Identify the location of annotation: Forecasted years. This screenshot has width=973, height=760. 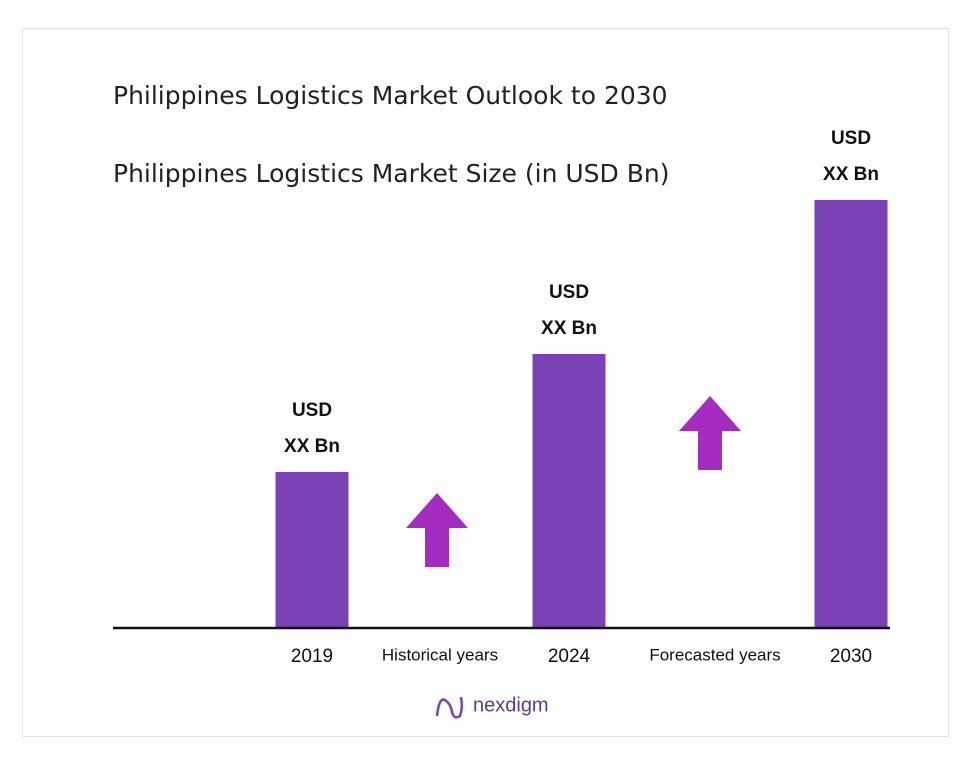
(714, 654).